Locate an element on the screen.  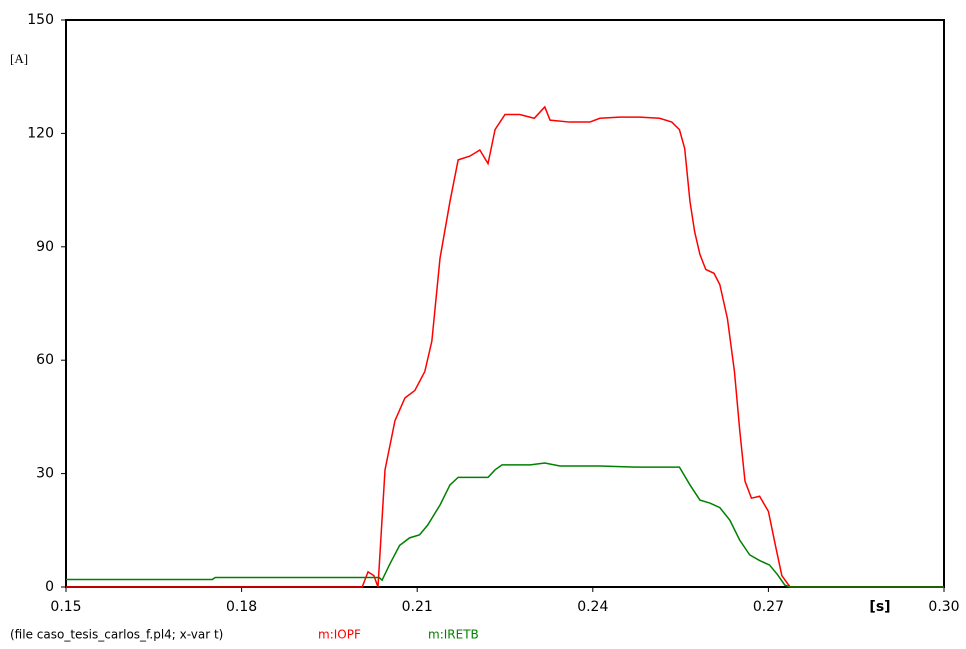
legend-entry: m:IOPF is located at coordinates (339, 635).